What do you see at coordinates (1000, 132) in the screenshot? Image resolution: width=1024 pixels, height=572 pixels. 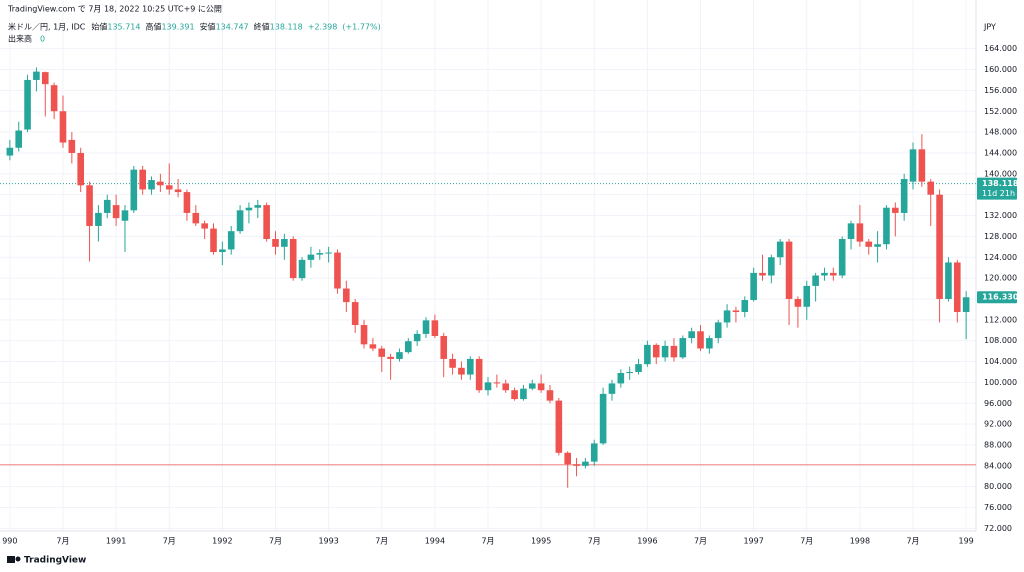 I see `y-tick-label: 148.000` at bounding box center [1000, 132].